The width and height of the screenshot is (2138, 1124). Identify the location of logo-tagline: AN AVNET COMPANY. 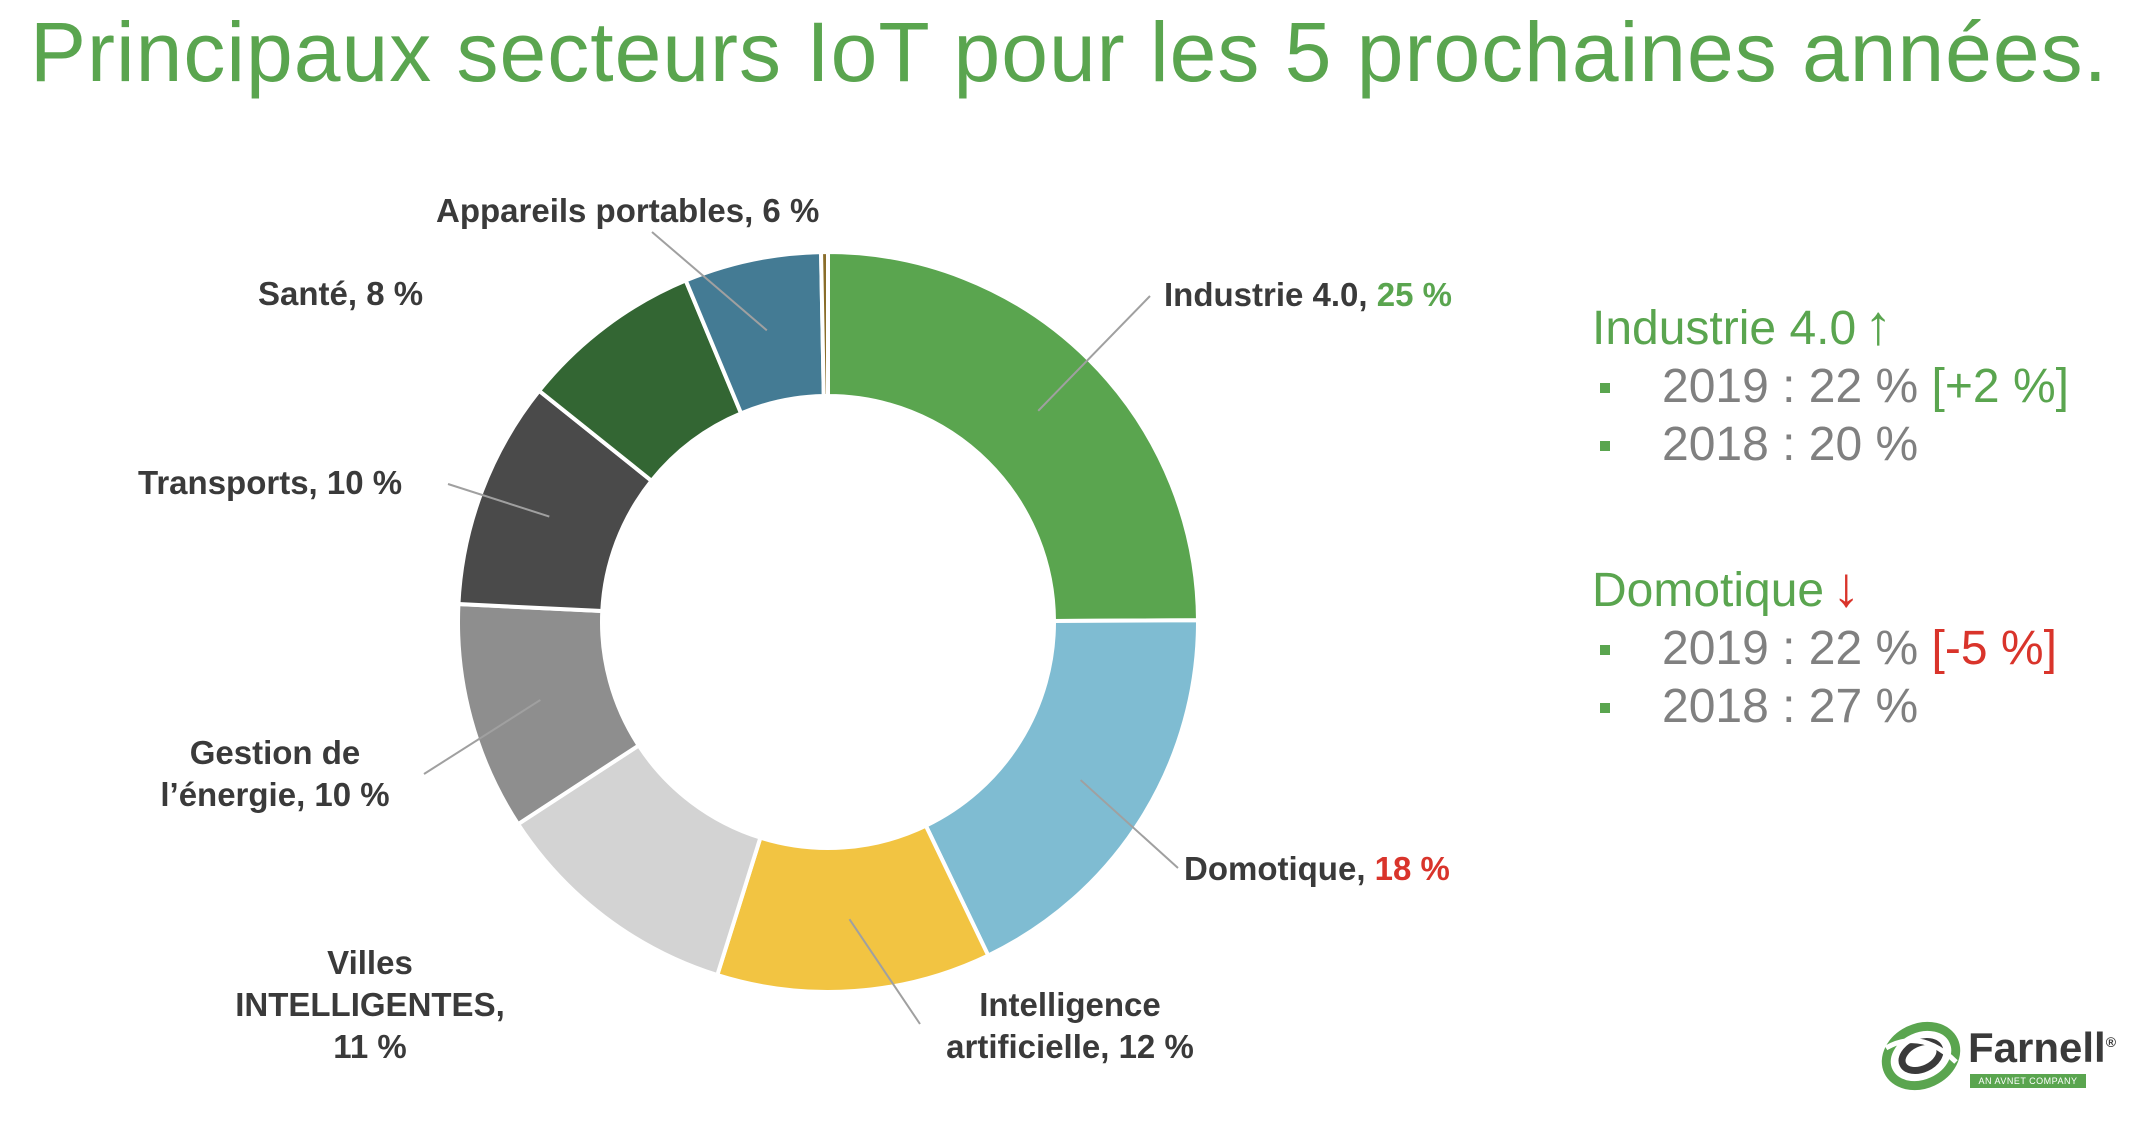
(2028, 1081).